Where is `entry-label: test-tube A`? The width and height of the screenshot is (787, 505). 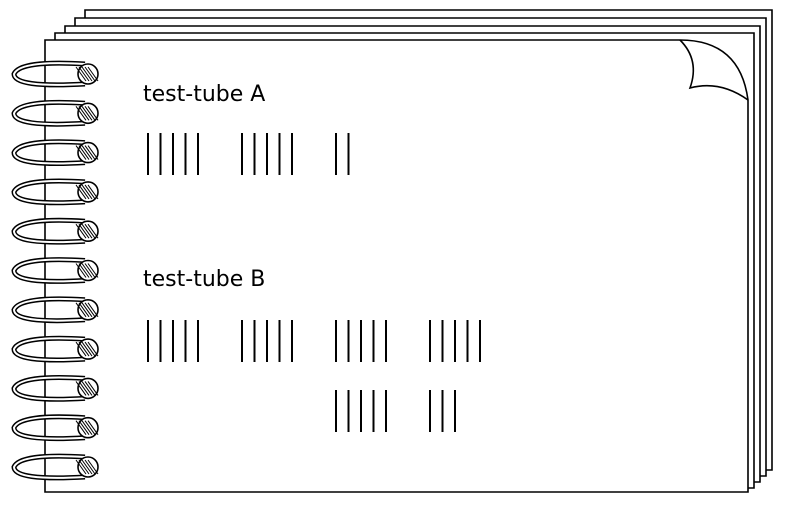
entry-label: test-tube A is located at coordinates (204, 94).